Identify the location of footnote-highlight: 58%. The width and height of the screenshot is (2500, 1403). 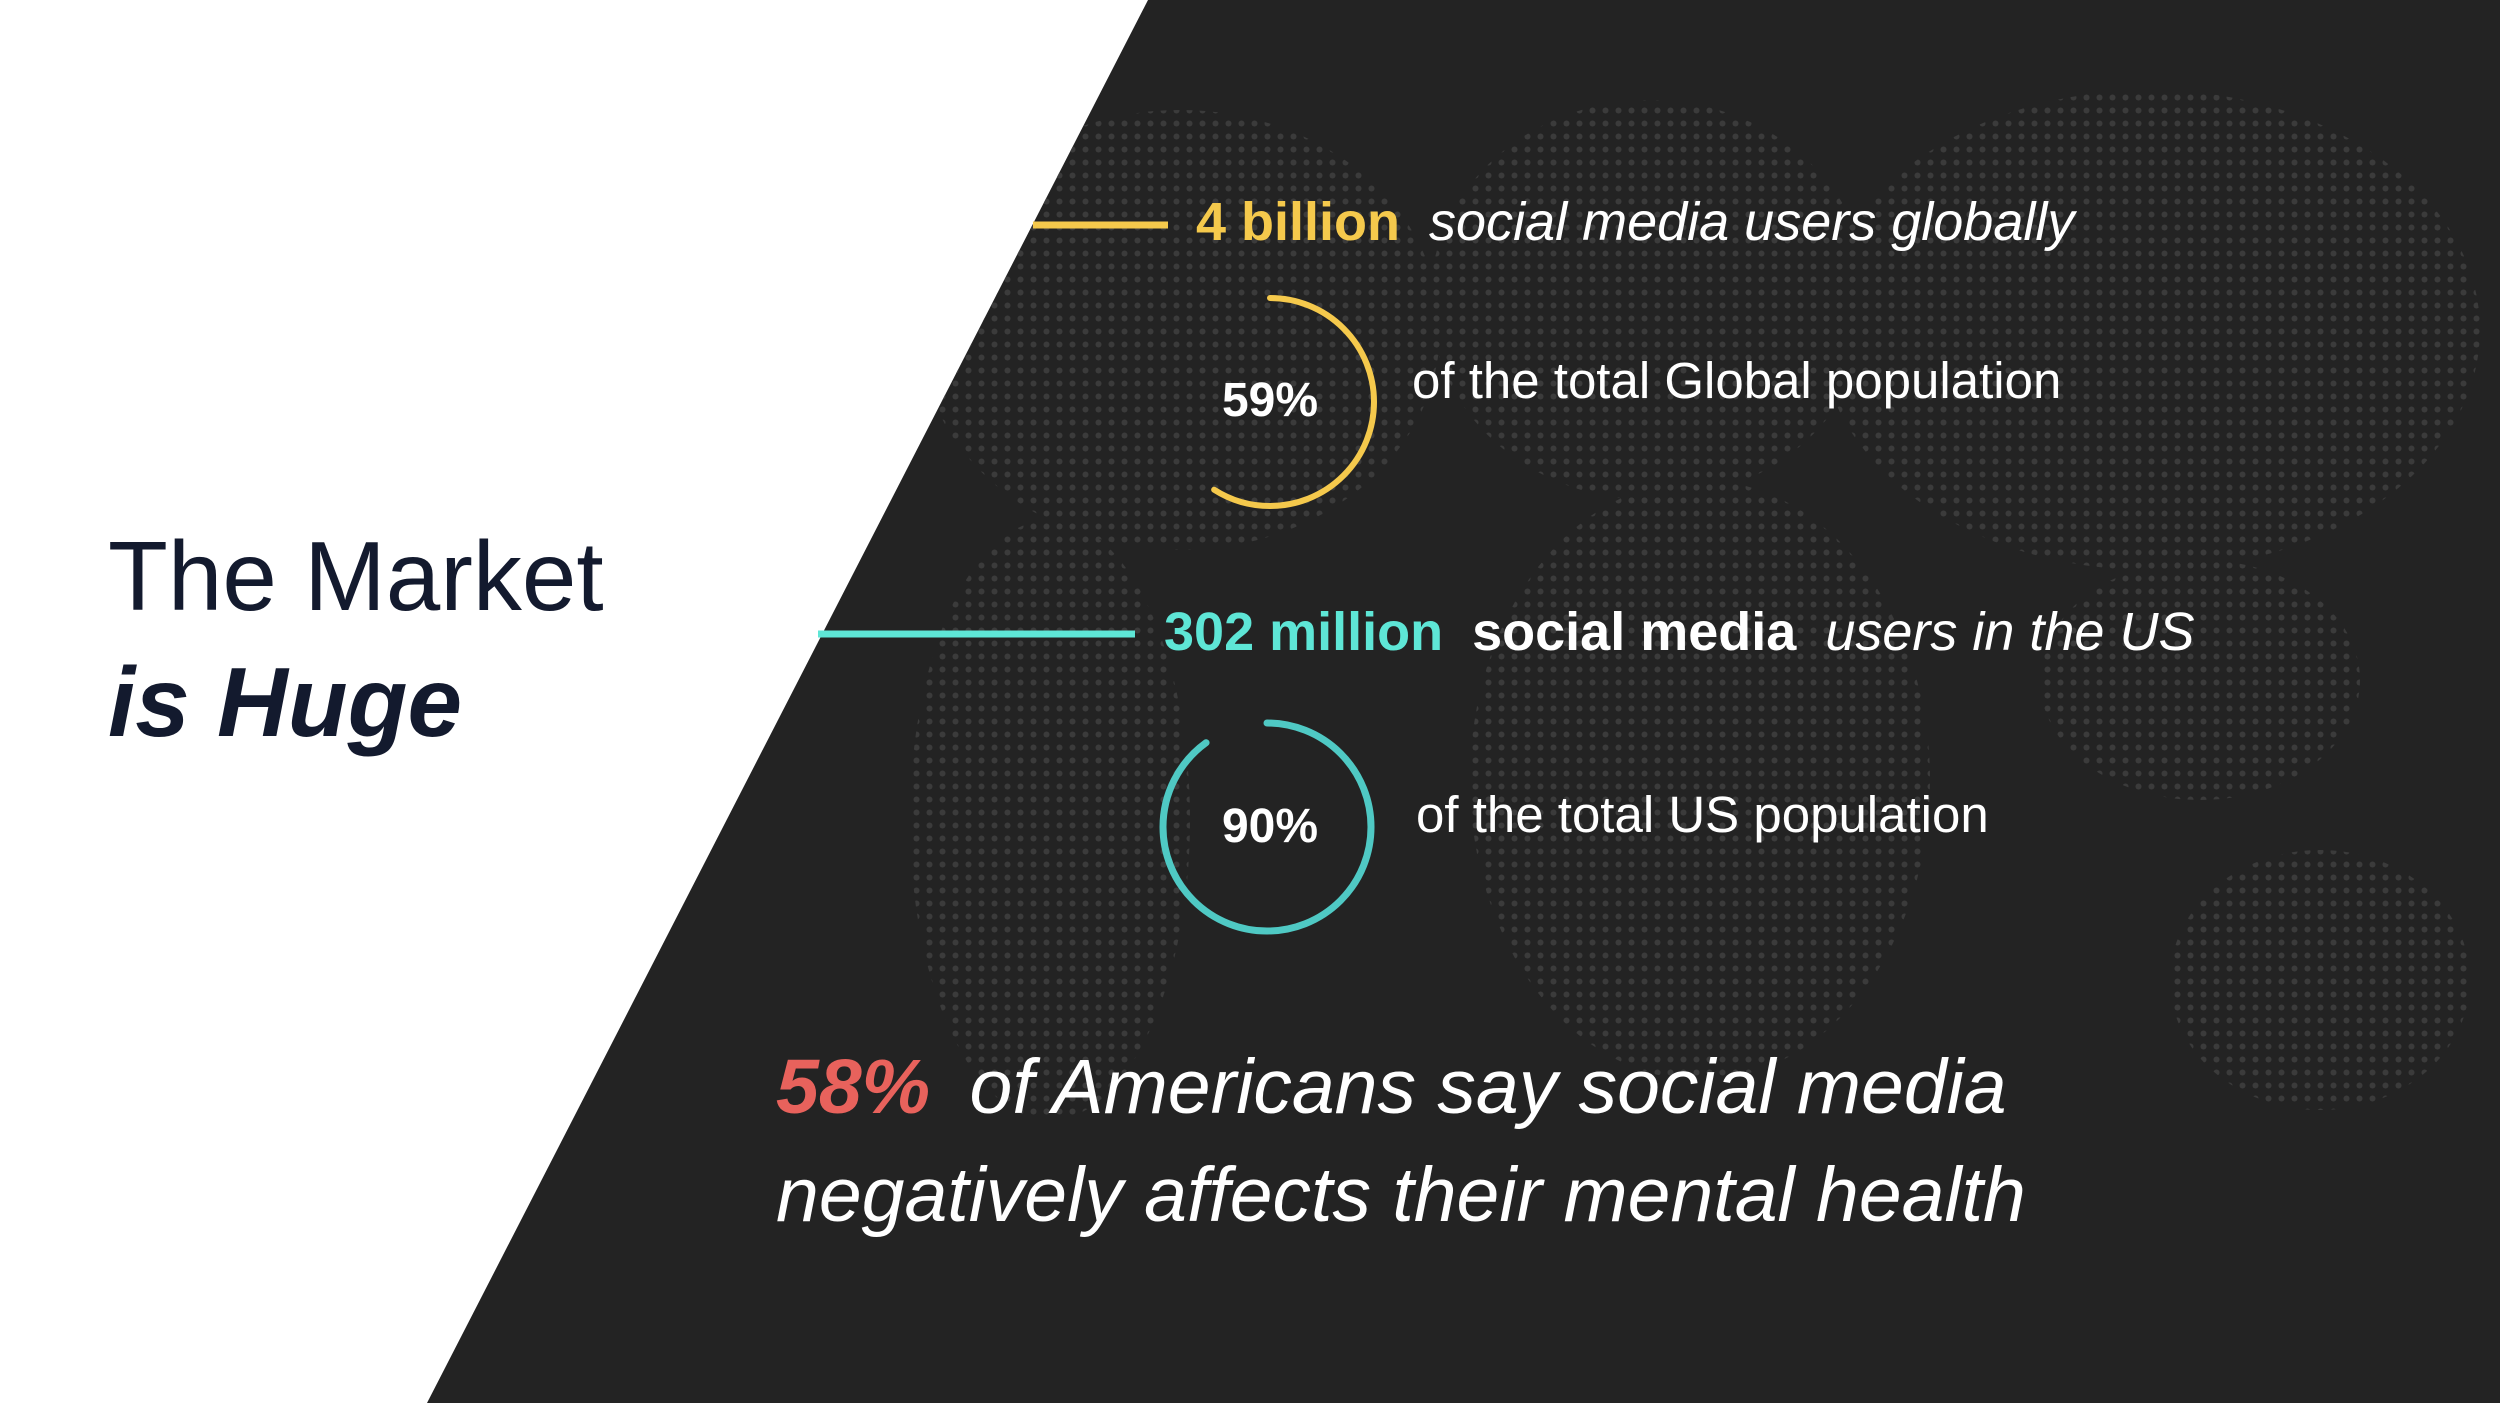
(853, 1087).